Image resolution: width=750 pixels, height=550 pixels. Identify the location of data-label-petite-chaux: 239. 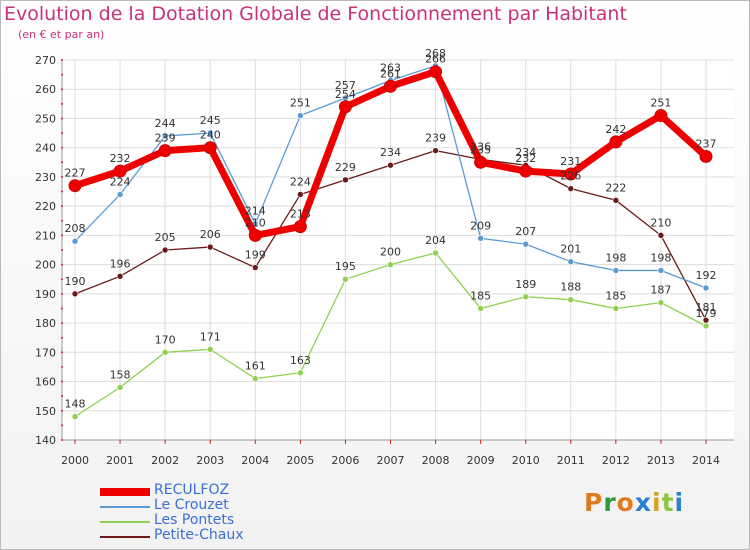
(435, 138).